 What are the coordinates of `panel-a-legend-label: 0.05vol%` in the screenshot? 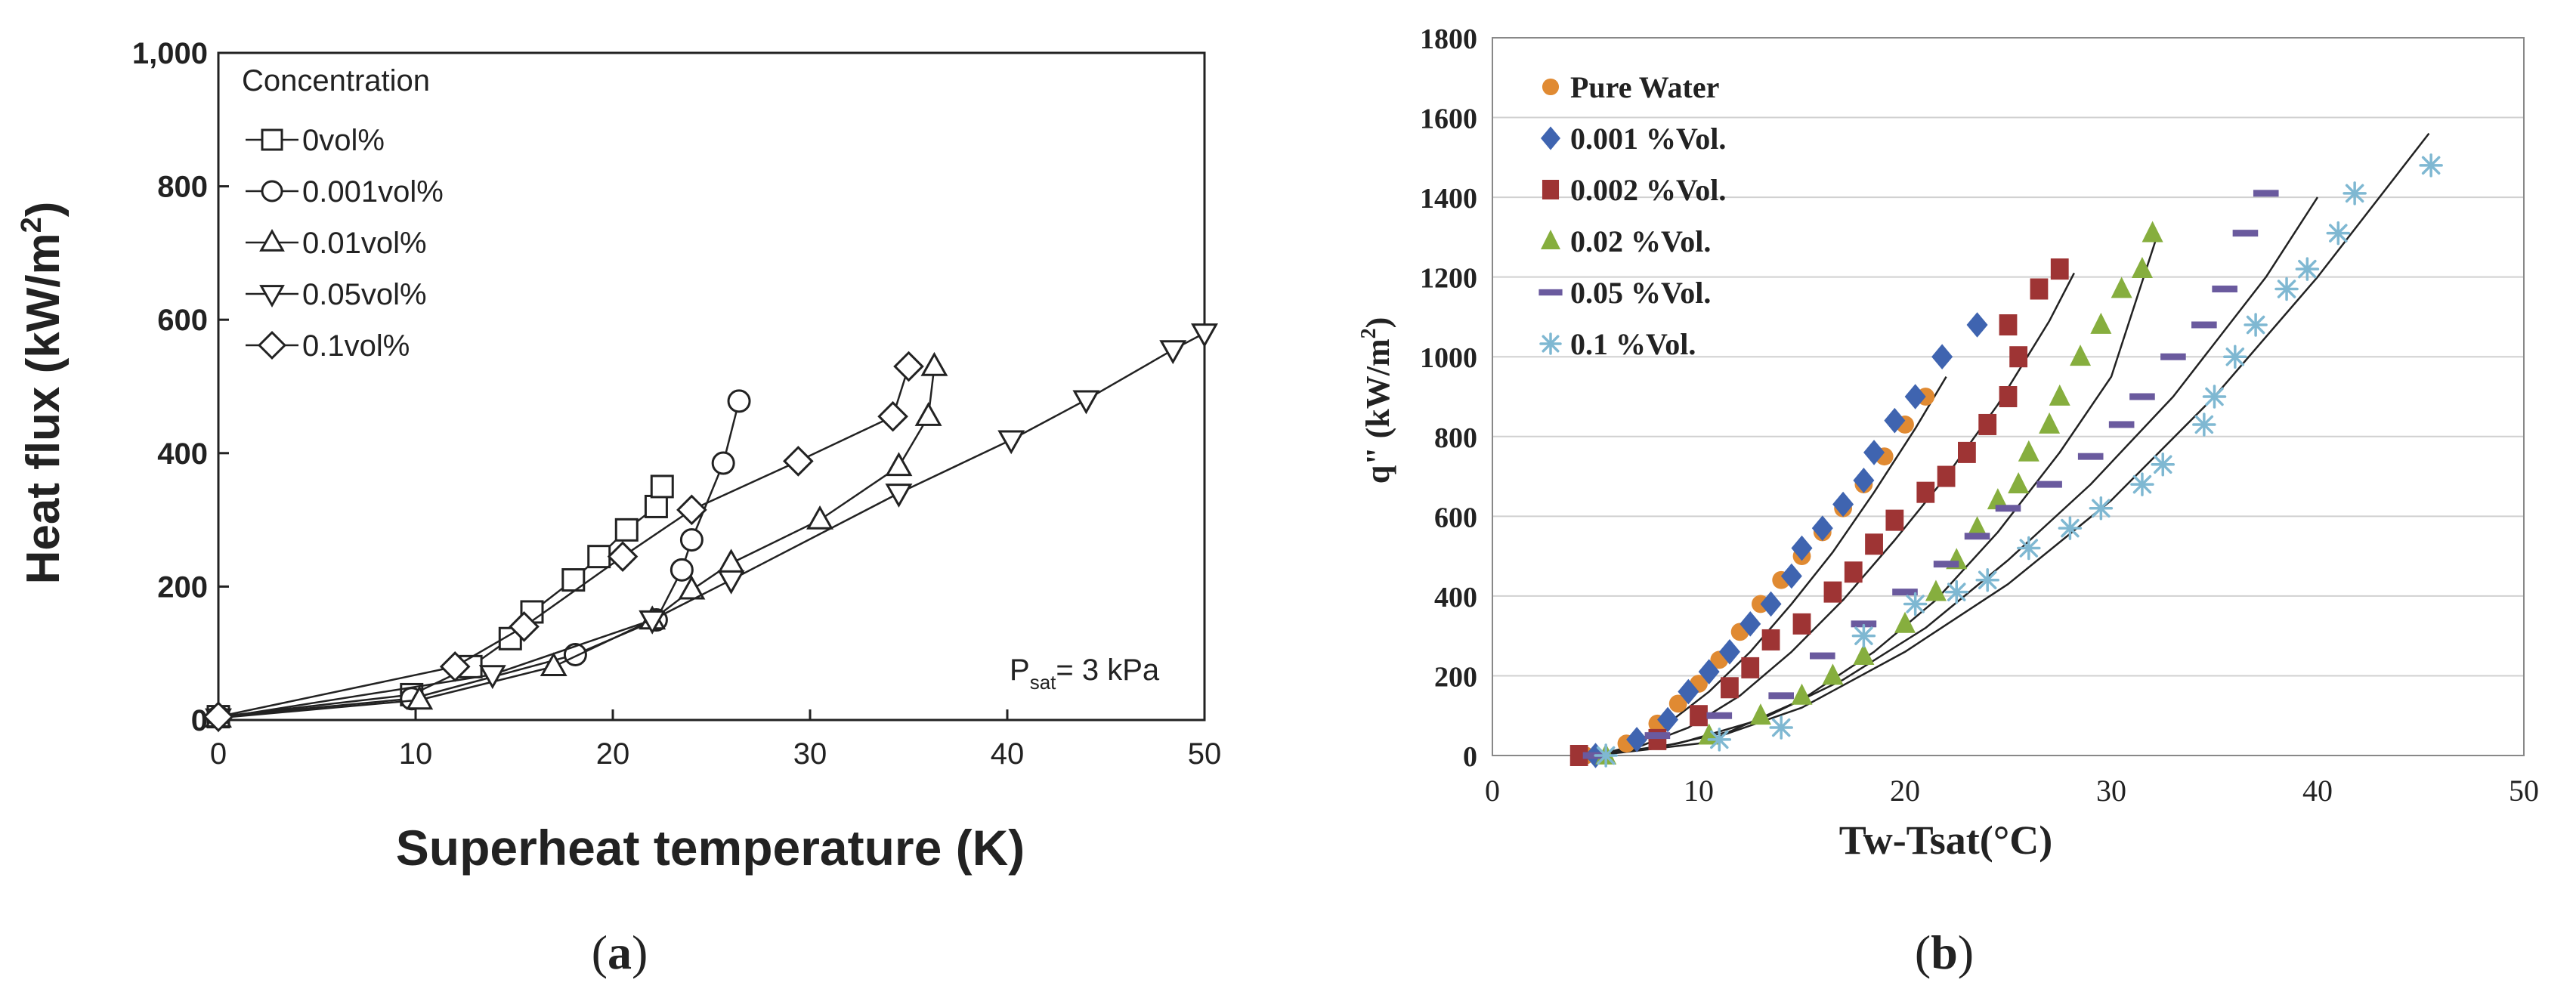 It's located at (364, 294).